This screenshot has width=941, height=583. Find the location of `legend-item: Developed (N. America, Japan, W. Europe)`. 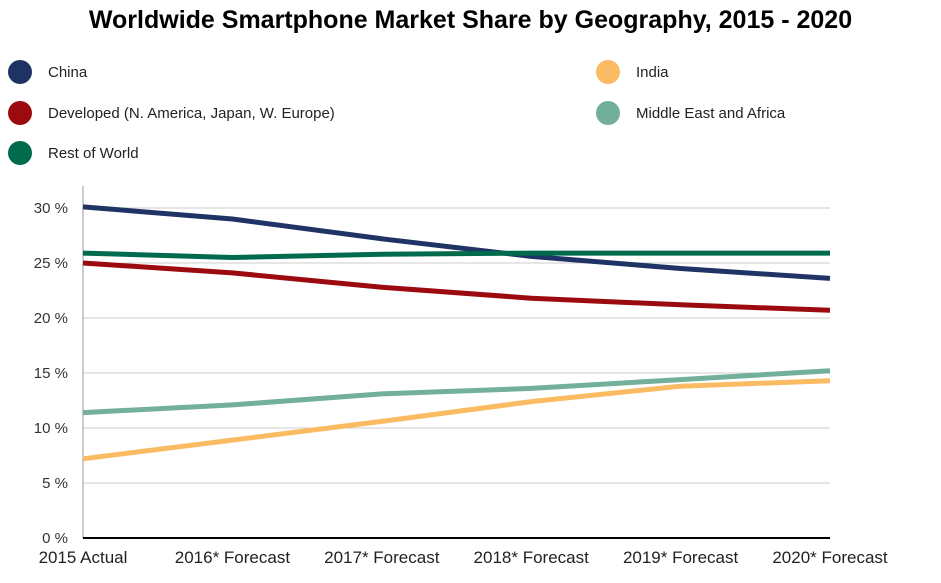

legend-item: Developed (N. America, Japan, W. Europe) is located at coordinates (171, 113).